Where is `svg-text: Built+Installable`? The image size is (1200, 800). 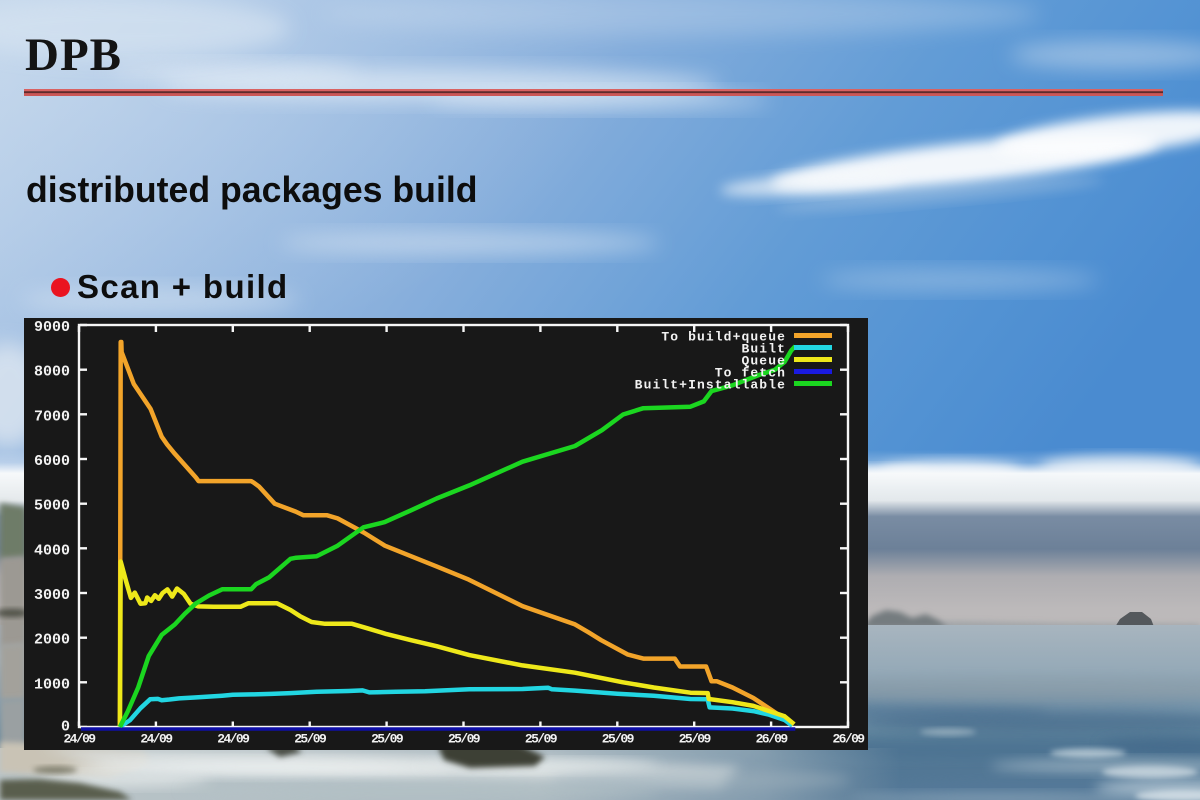 svg-text: Built+Installable is located at coordinates (710, 385).